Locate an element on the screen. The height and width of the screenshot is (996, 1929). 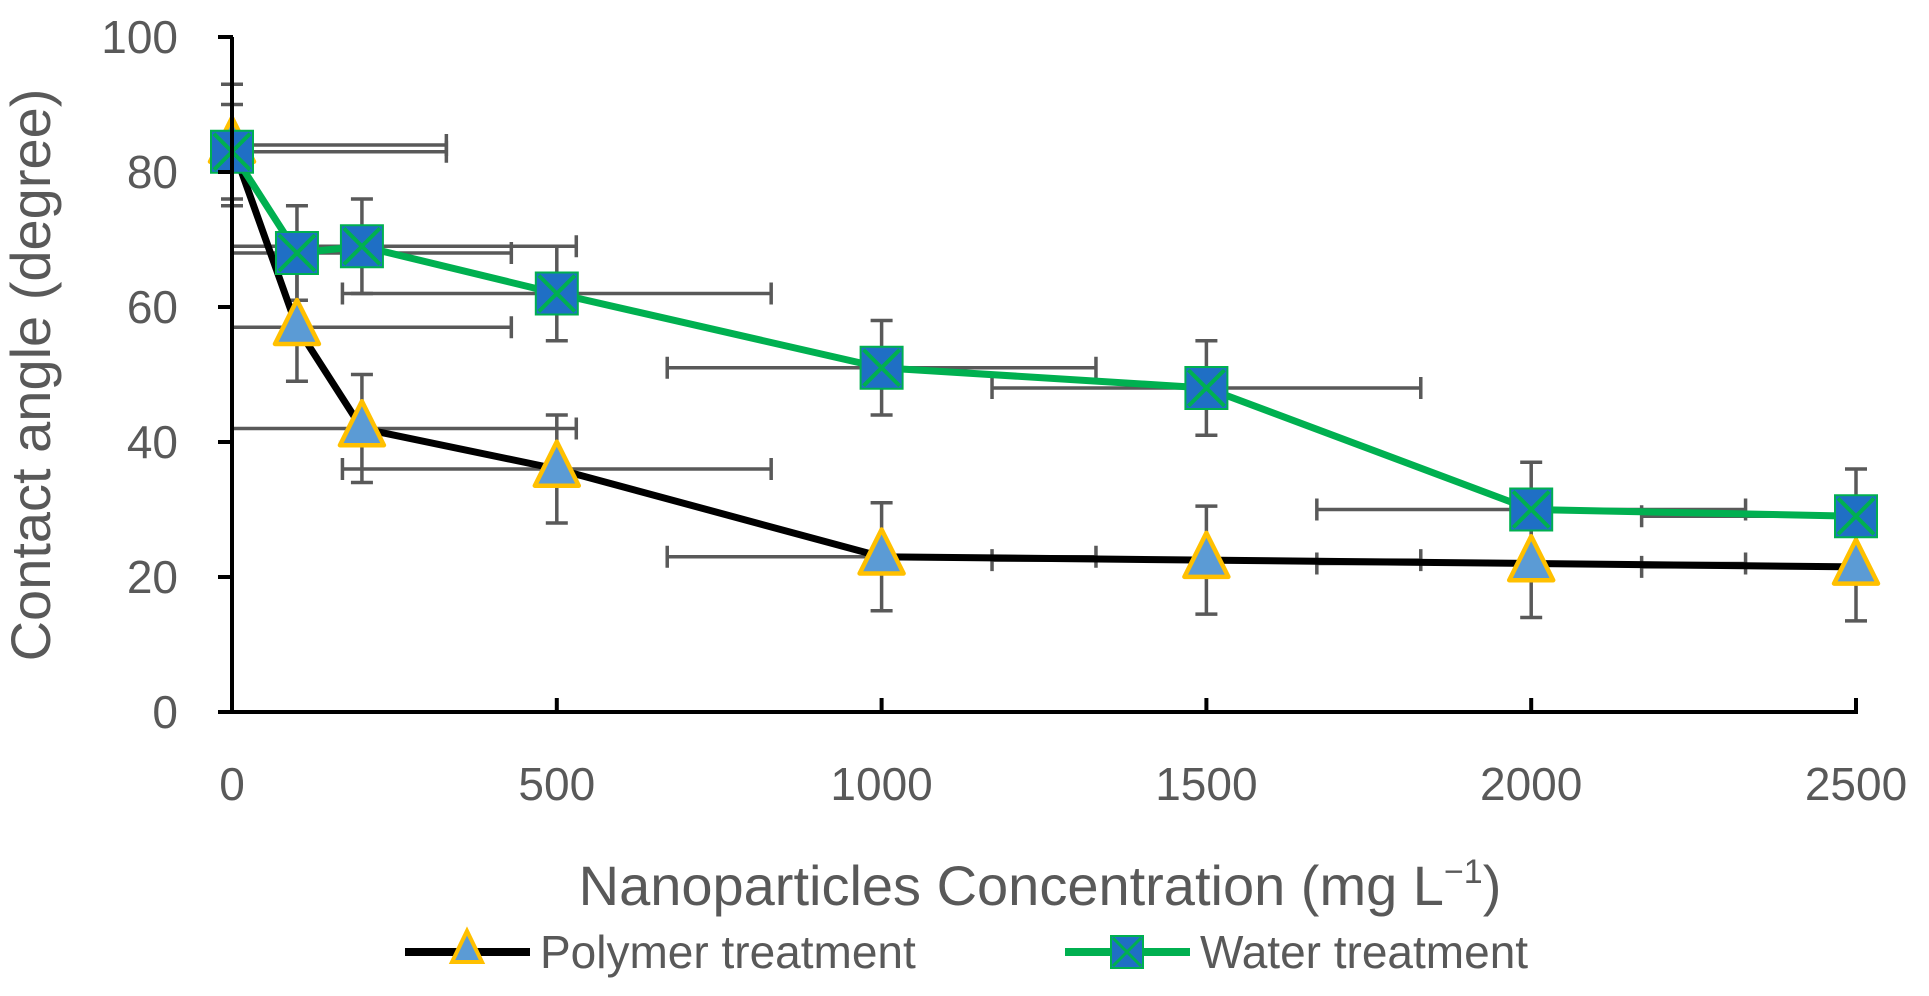
x-axis-title-main: Nanoparticles Concentration (mg L is located at coordinates (1011, 885).